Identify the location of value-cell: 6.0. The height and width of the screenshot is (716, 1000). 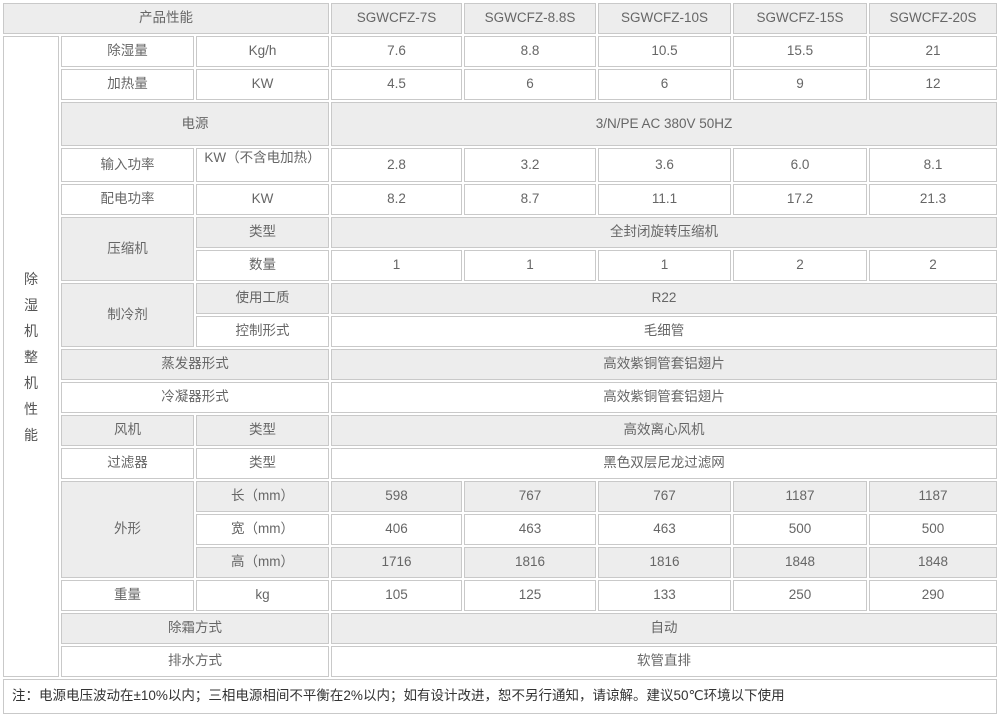
(800, 165).